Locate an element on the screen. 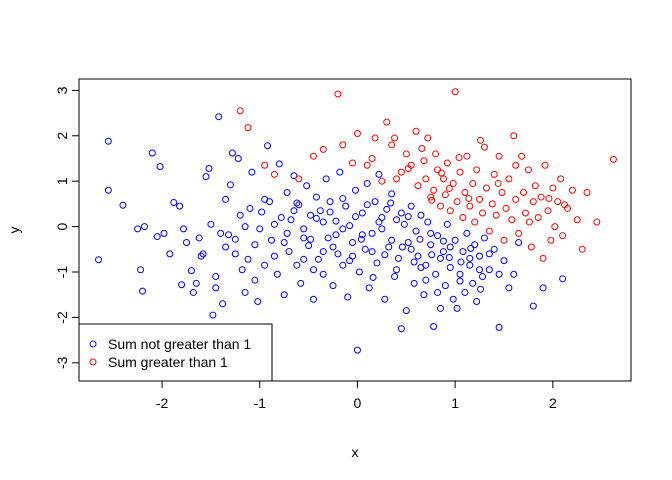  y-tick-label: 2 is located at coordinates (62, 136).